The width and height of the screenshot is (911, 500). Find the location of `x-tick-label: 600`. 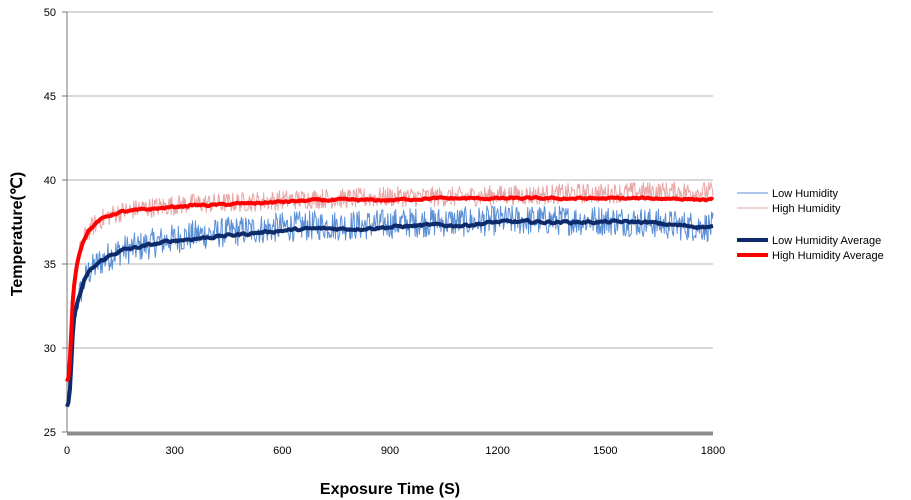

x-tick-label: 600 is located at coordinates (282, 451).